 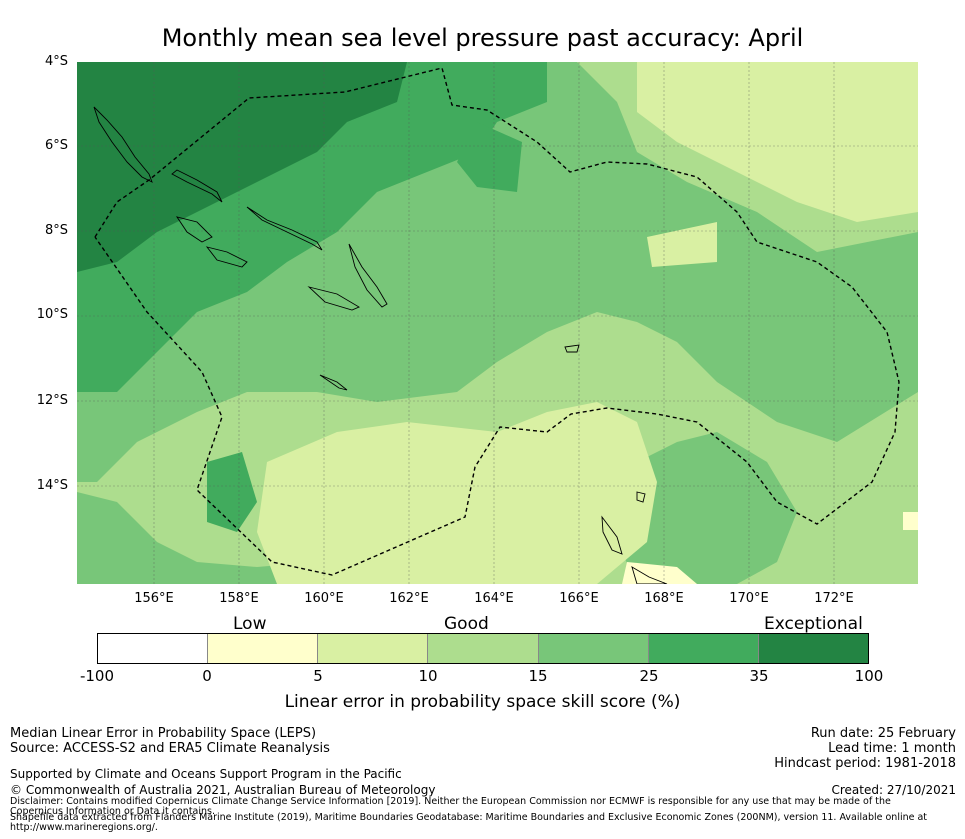 I want to click on skill-region-15-25-se, so click(x=707, y=508).